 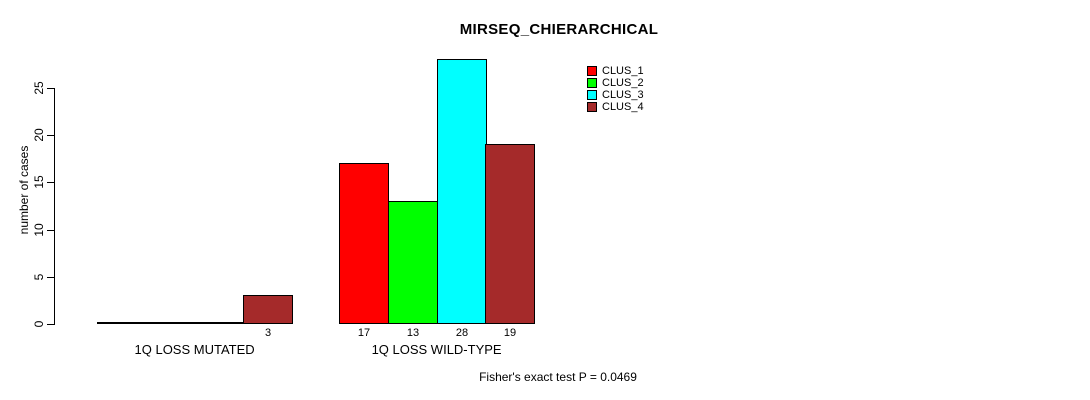 I want to click on legend-item: CLUS_3, so click(x=615, y=95).